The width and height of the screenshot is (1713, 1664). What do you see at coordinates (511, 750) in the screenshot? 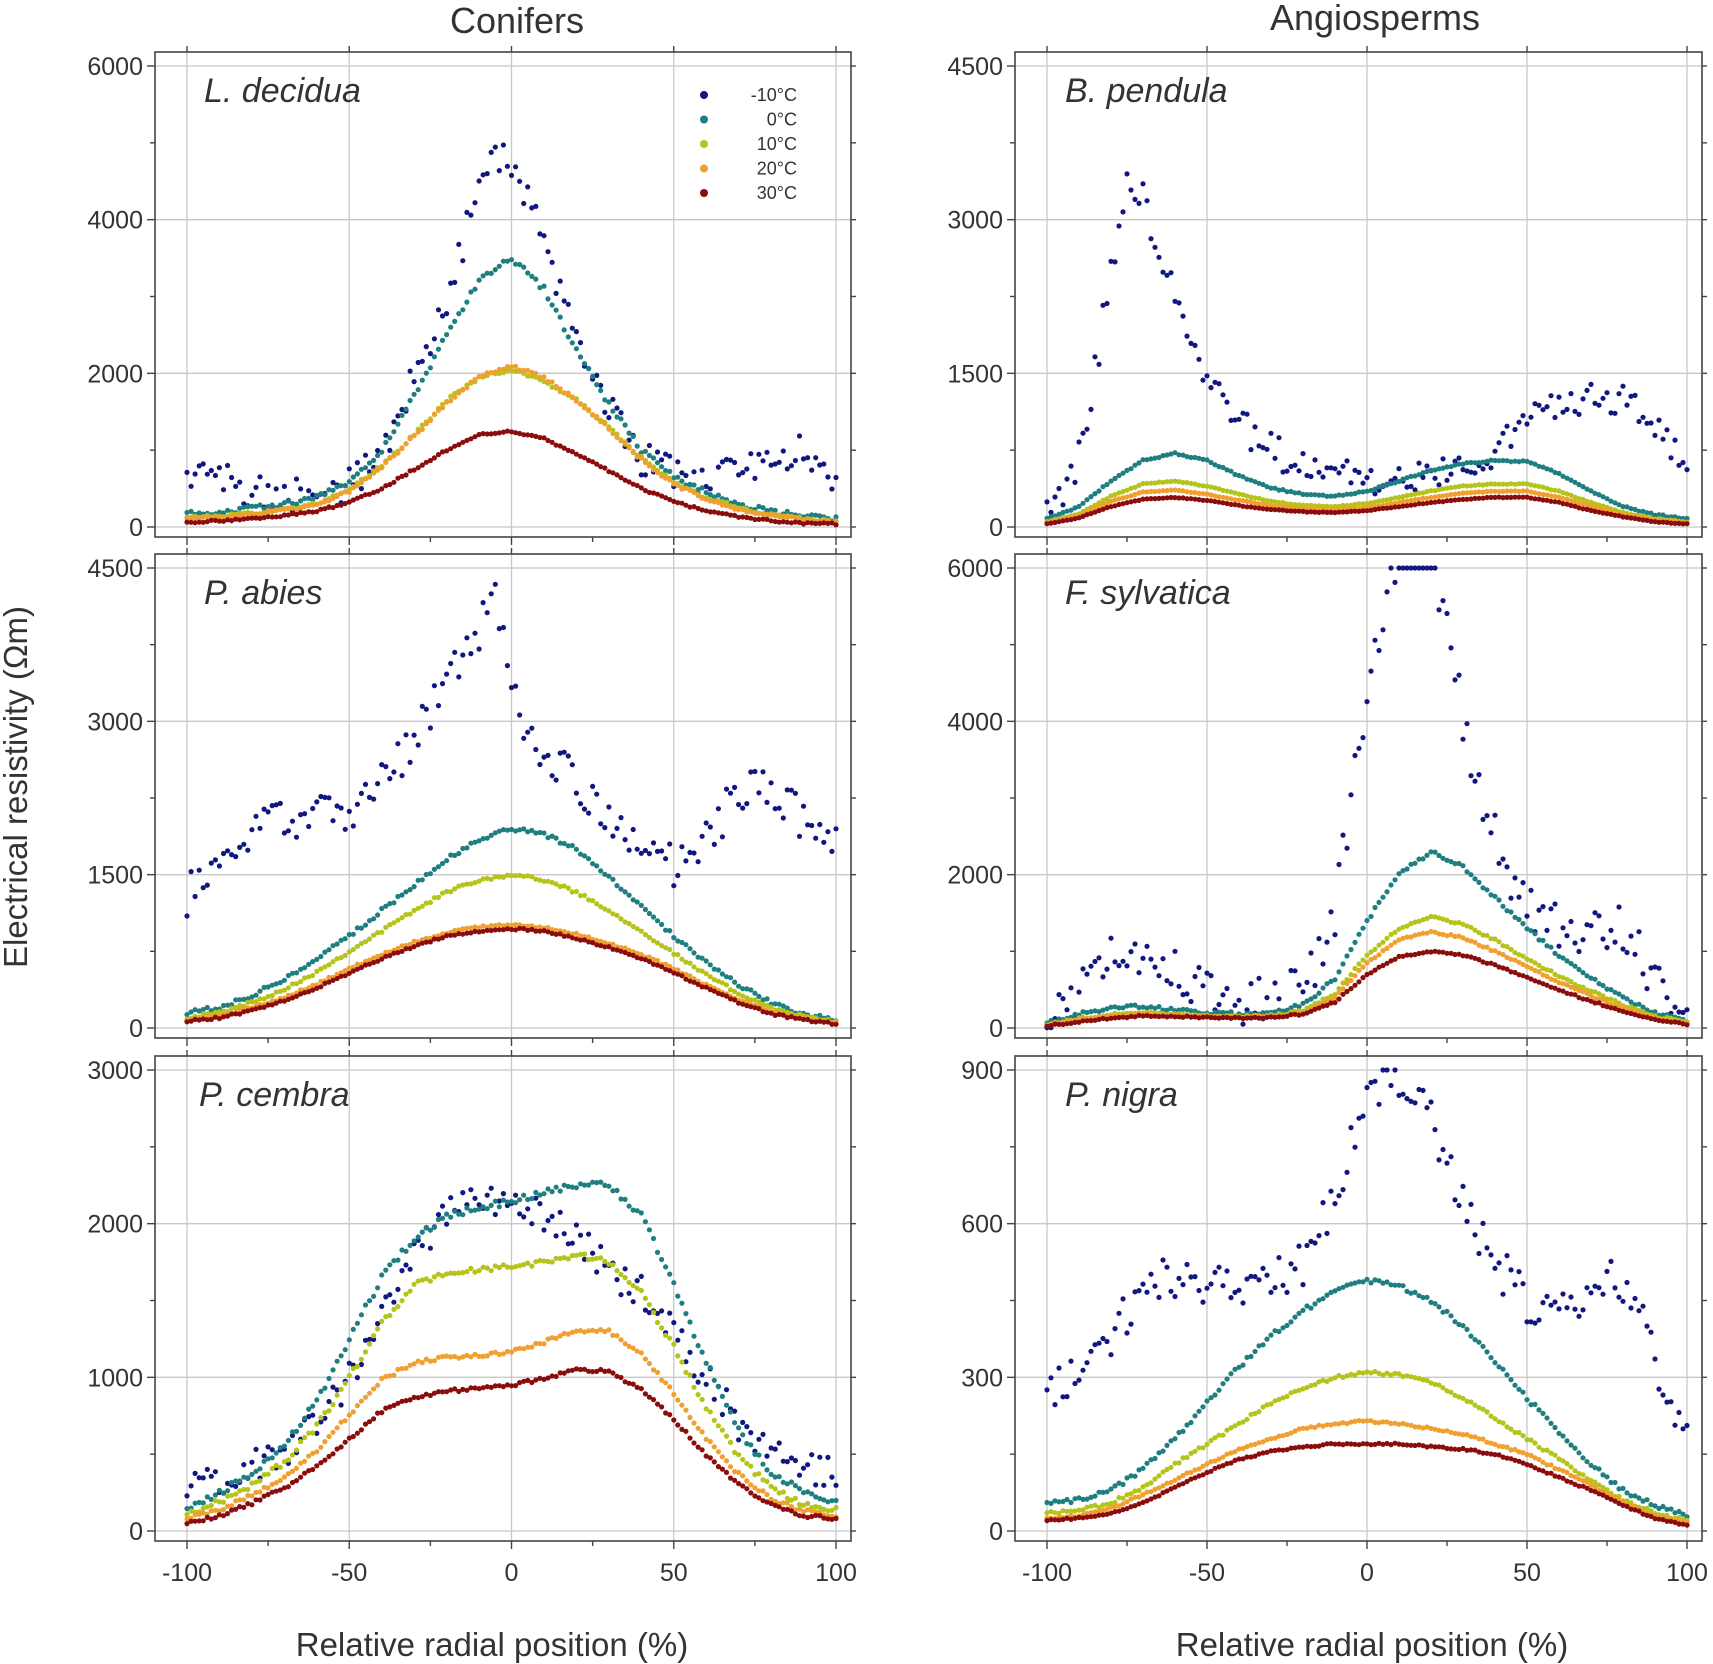
I see `series--10°C` at bounding box center [511, 750].